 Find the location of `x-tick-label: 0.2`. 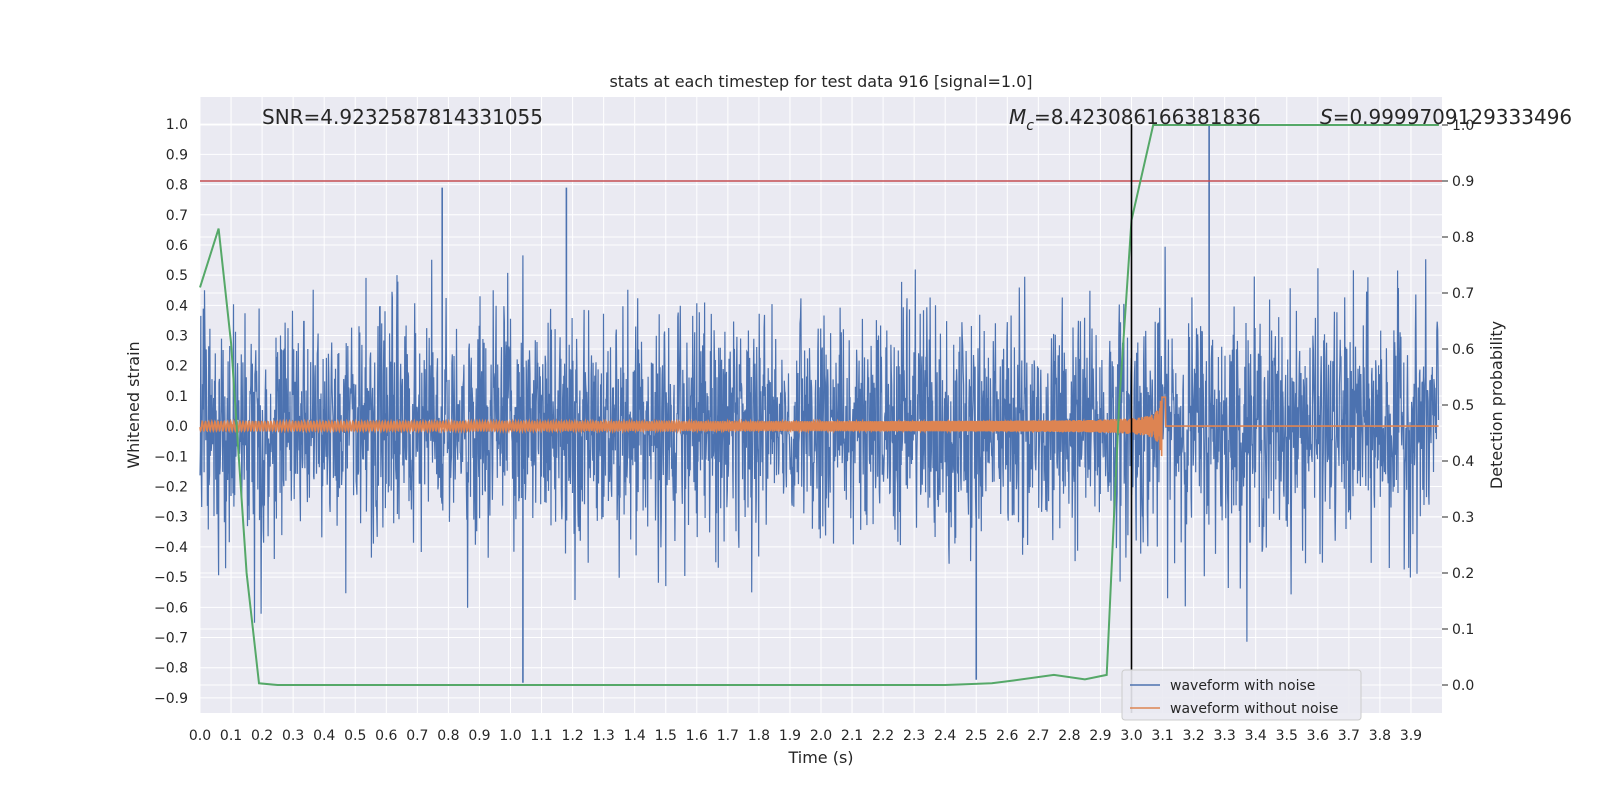

x-tick-label: 0.2 is located at coordinates (262, 736).